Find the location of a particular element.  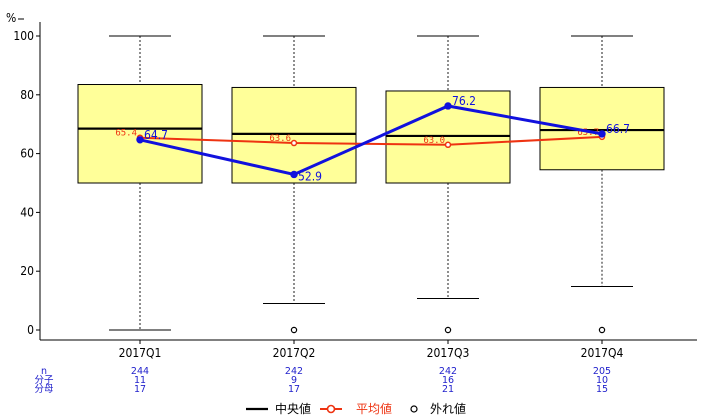

stat-value: 9 is located at coordinates (294, 380).